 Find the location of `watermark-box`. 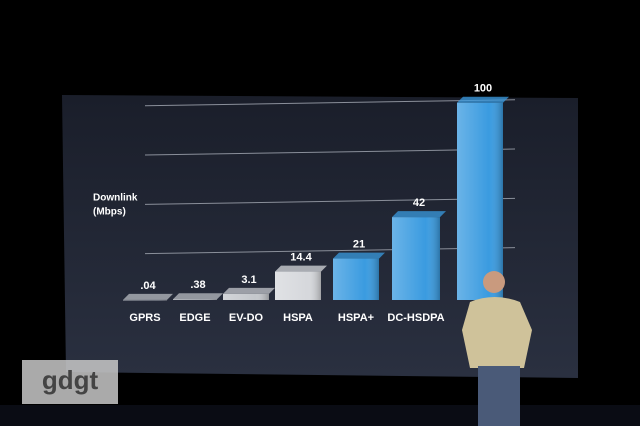

watermark-box is located at coordinates (70, 382).